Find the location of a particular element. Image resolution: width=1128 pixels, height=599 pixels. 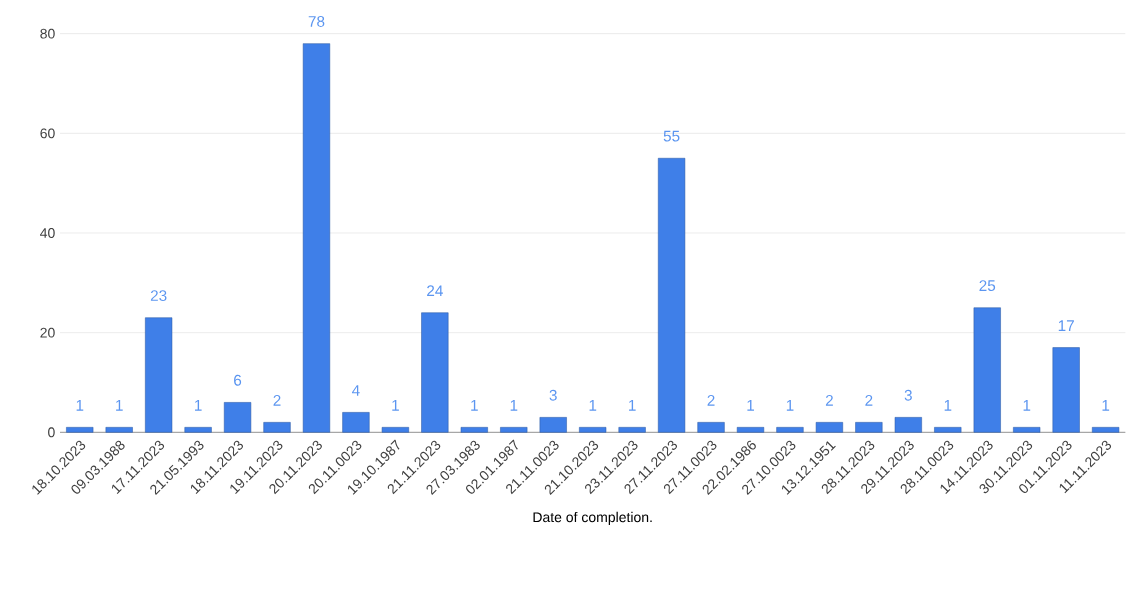

y-tick-label: 20 is located at coordinates (47, 332).